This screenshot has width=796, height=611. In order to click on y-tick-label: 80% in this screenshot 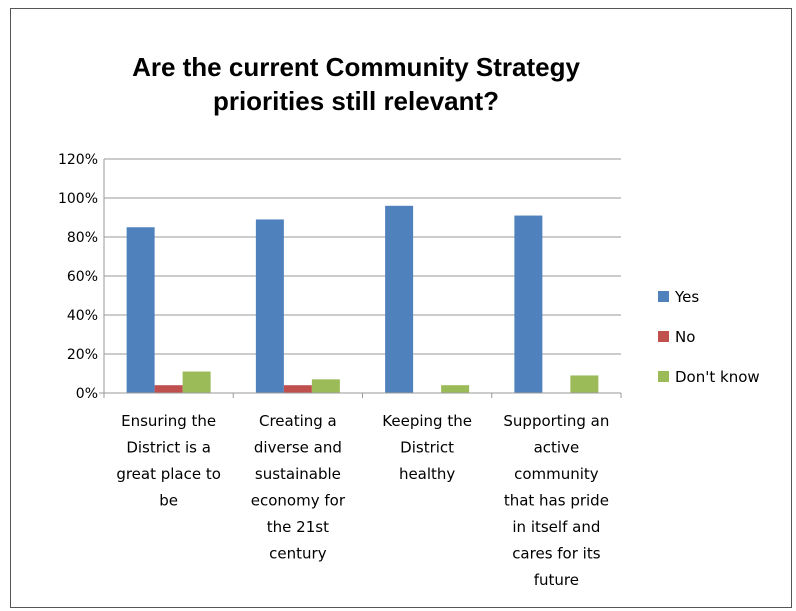, I will do `click(82, 238)`.